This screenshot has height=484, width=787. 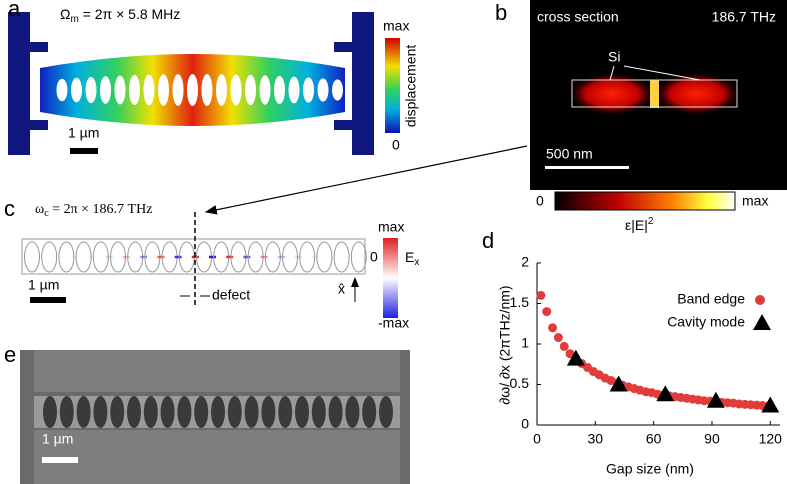 What do you see at coordinates (654, 94) in the screenshot?
I see `slot-field` at bounding box center [654, 94].